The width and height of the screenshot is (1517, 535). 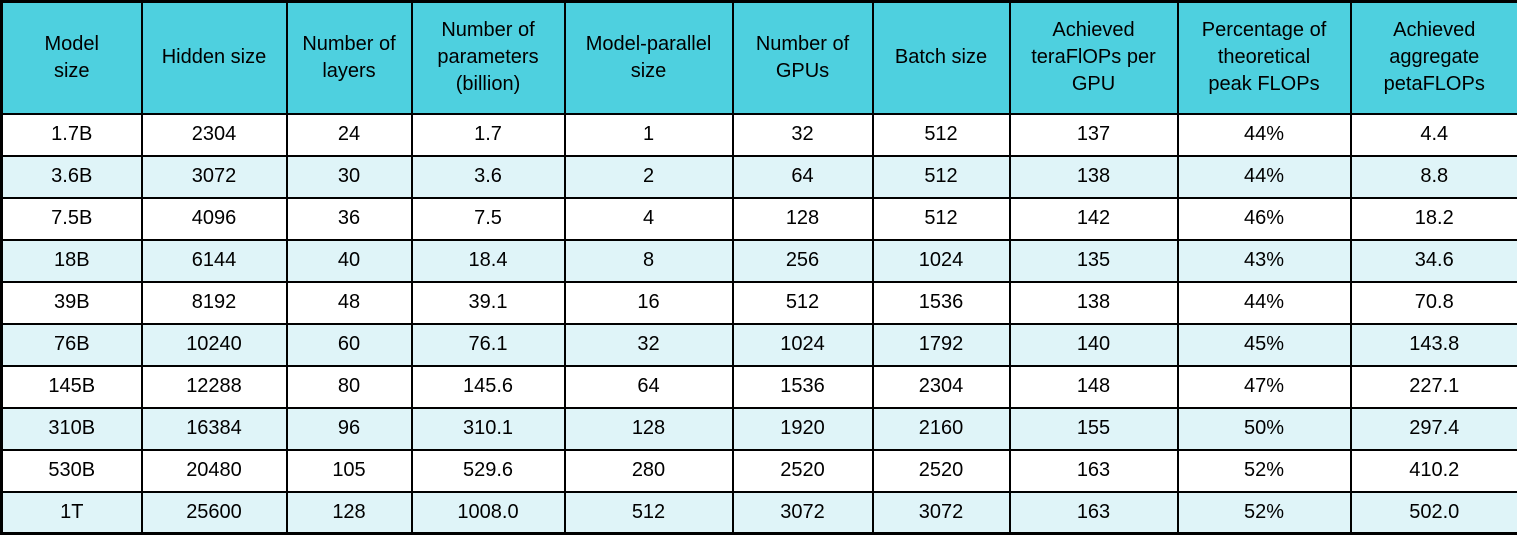 I want to click on table-cell: 70.8, so click(x=1434, y=303).